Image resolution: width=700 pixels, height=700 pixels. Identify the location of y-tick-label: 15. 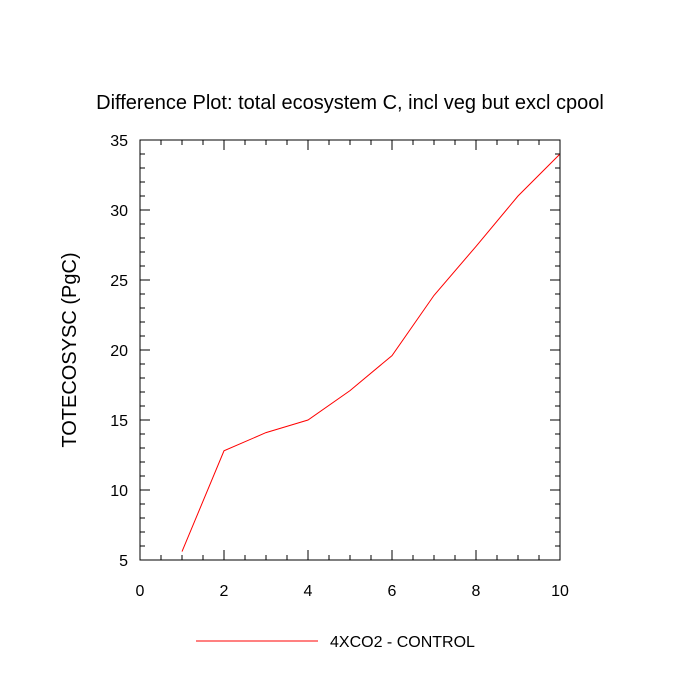
(119, 421).